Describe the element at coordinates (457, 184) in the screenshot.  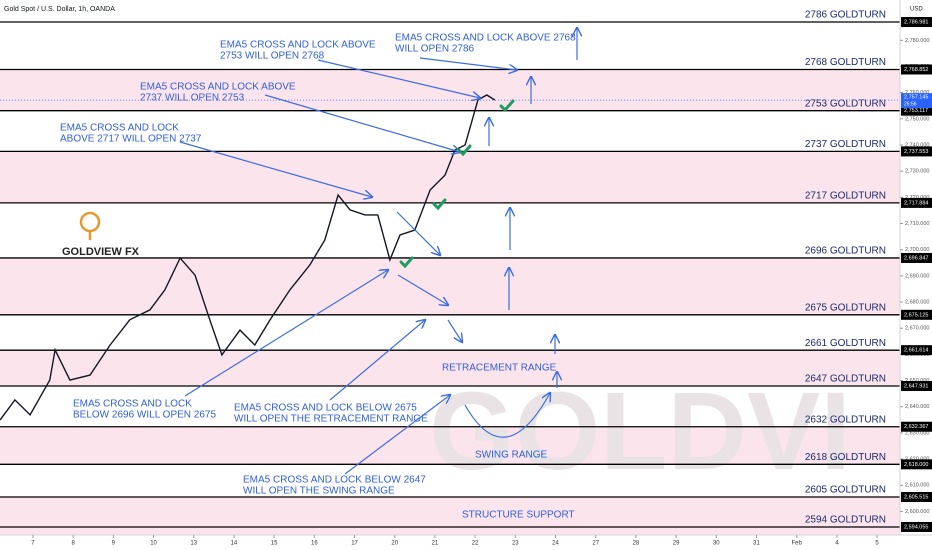
I see `checkmarks` at that location.